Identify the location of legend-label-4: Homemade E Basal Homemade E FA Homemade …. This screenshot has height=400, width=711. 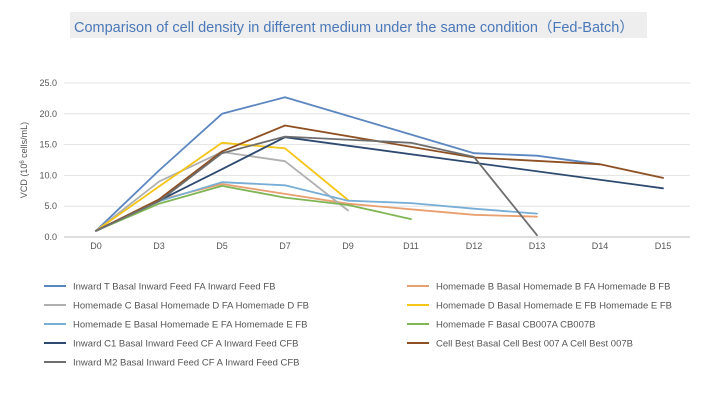
(190, 325).